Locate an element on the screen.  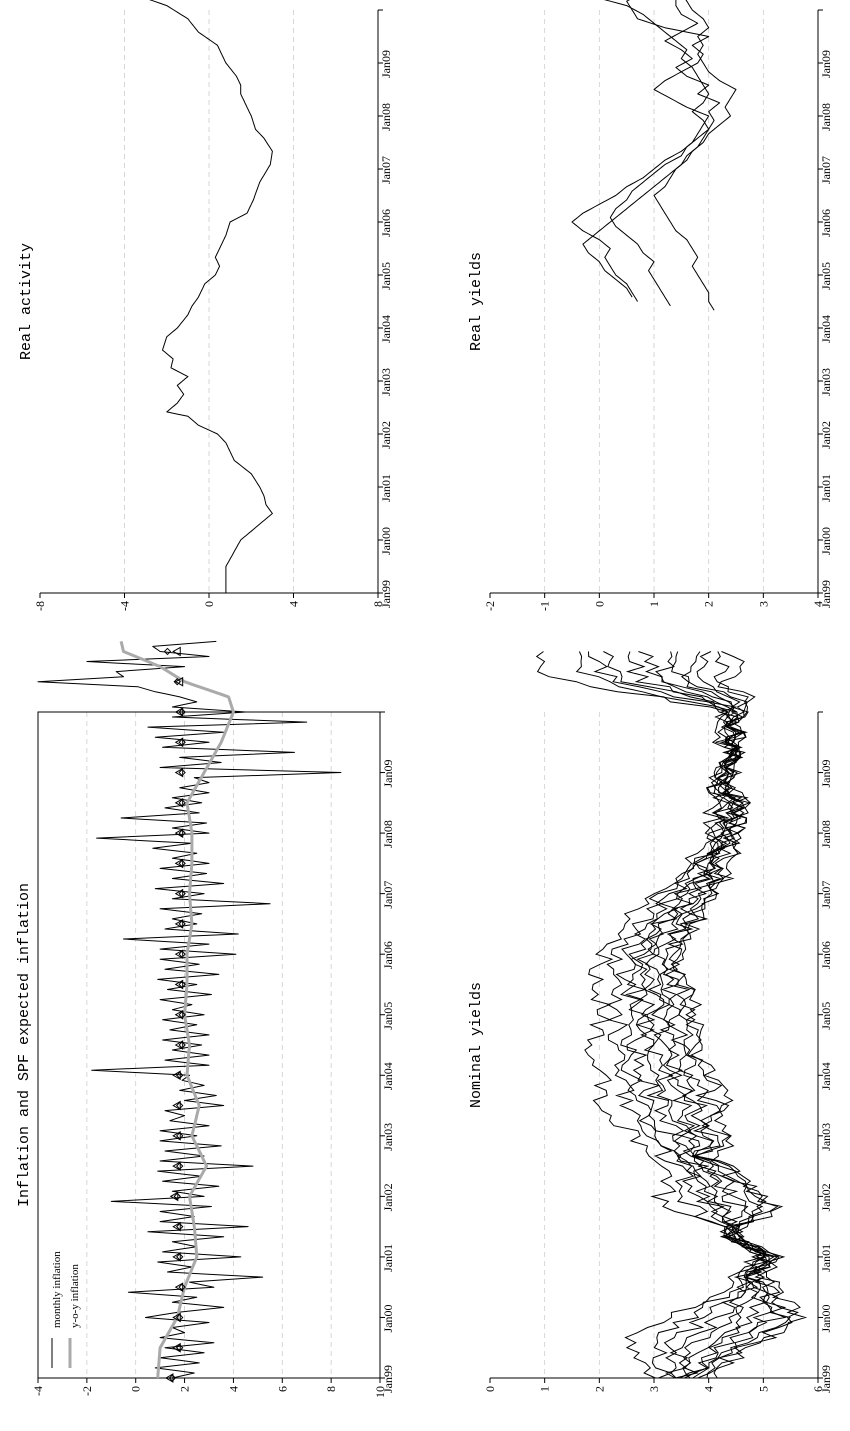
y-tick-label: 5 is located at coordinates (763, 1389).